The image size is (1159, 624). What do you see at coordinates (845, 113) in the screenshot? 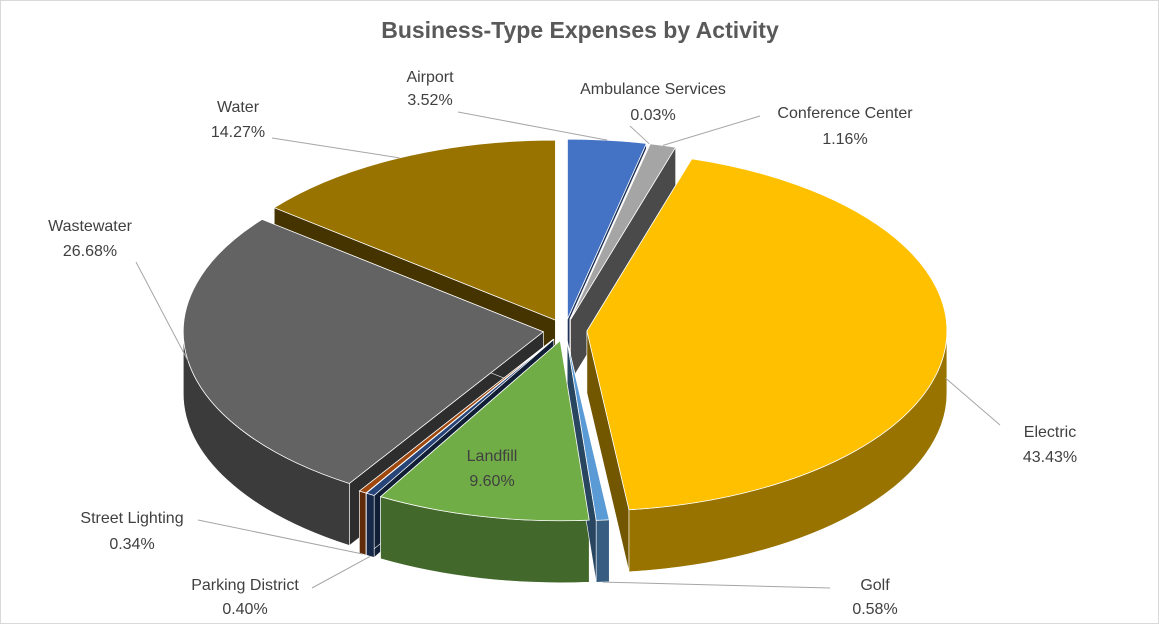
I see `data-label-name: Conference Center` at bounding box center [845, 113].